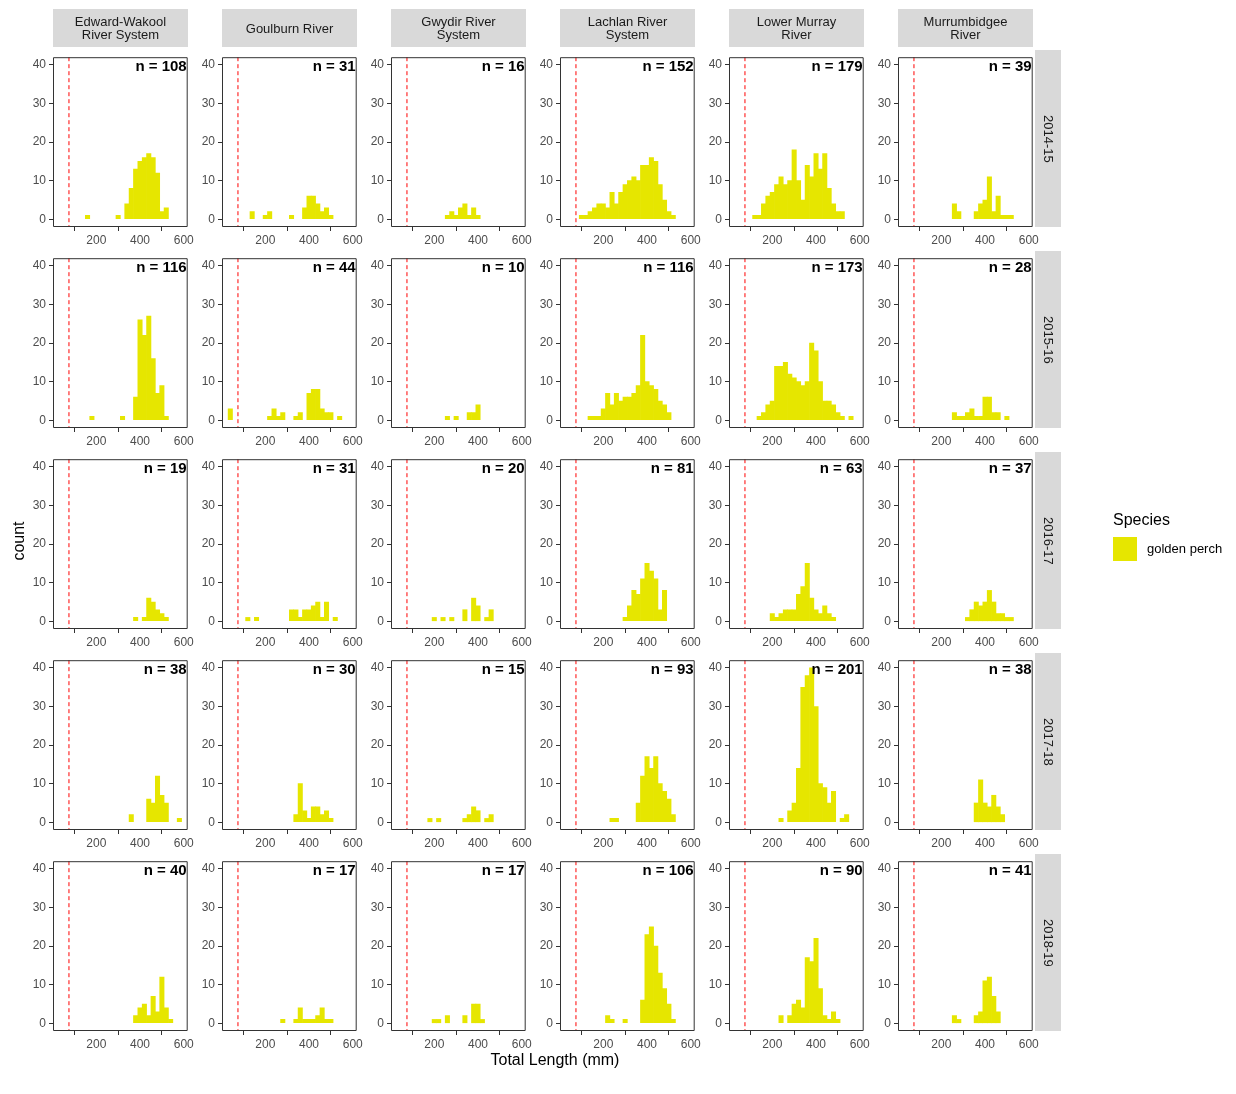  Describe the element at coordinates (1142, 519) in the screenshot. I see `legend-title: Species` at that location.